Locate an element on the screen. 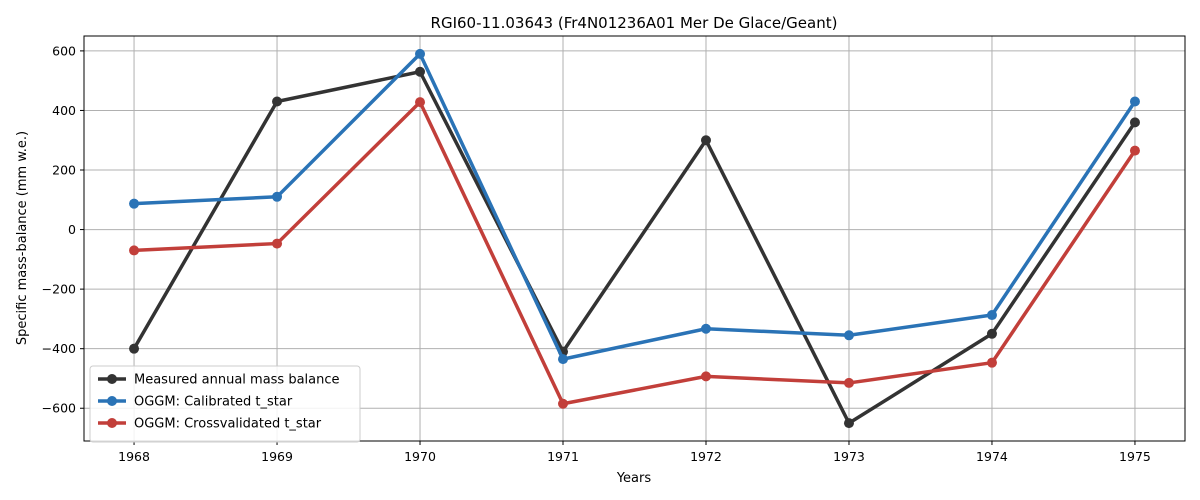 The image size is (1200, 500). x-tick-label: 1972 is located at coordinates (706, 456).